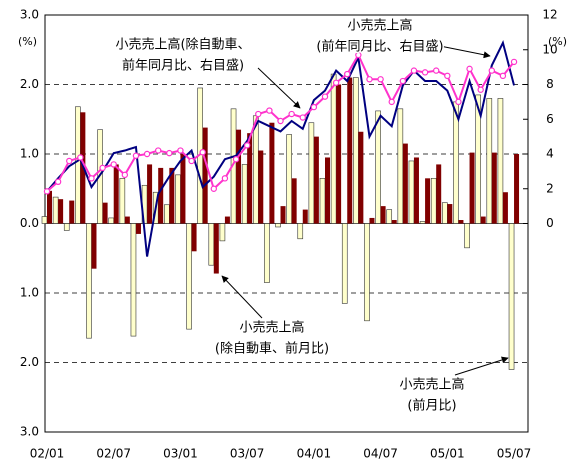 The width and height of the screenshot is (579, 463). What do you see at coordinates (29, 432) in the screenshot?
I see `y-tick-label: 3.0` at bounding box center [29, 432].